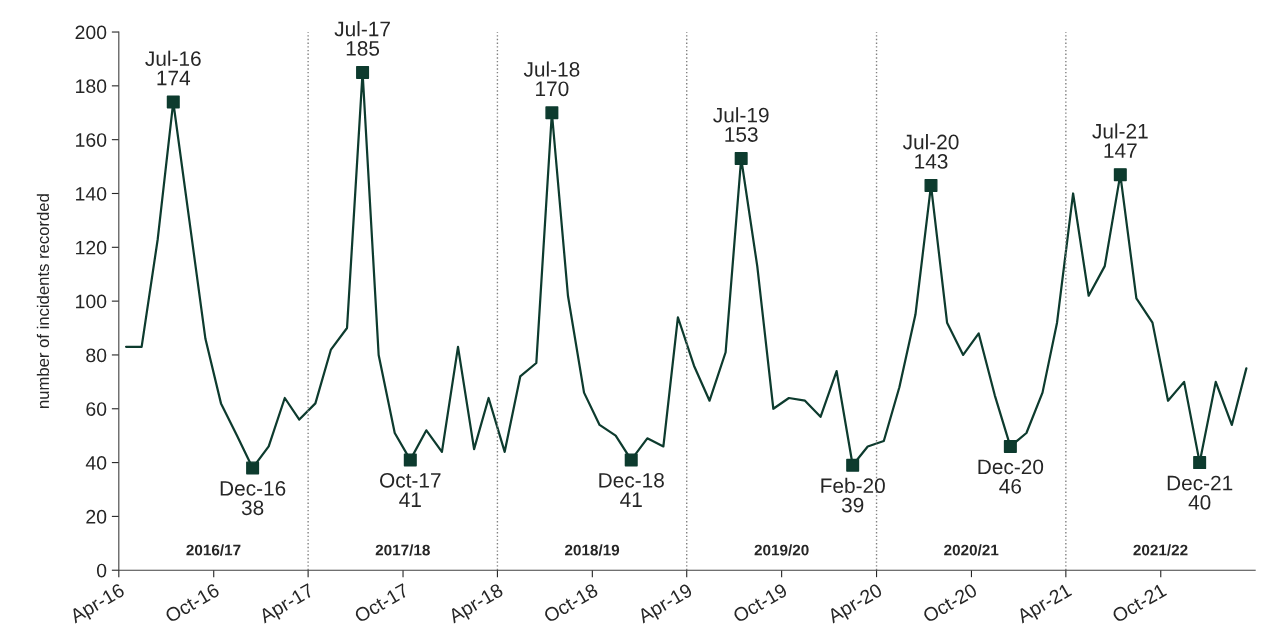 This screenshot has height=628, width=1264. I want to click on data-label: Jul-16 174, so click(173, 68).